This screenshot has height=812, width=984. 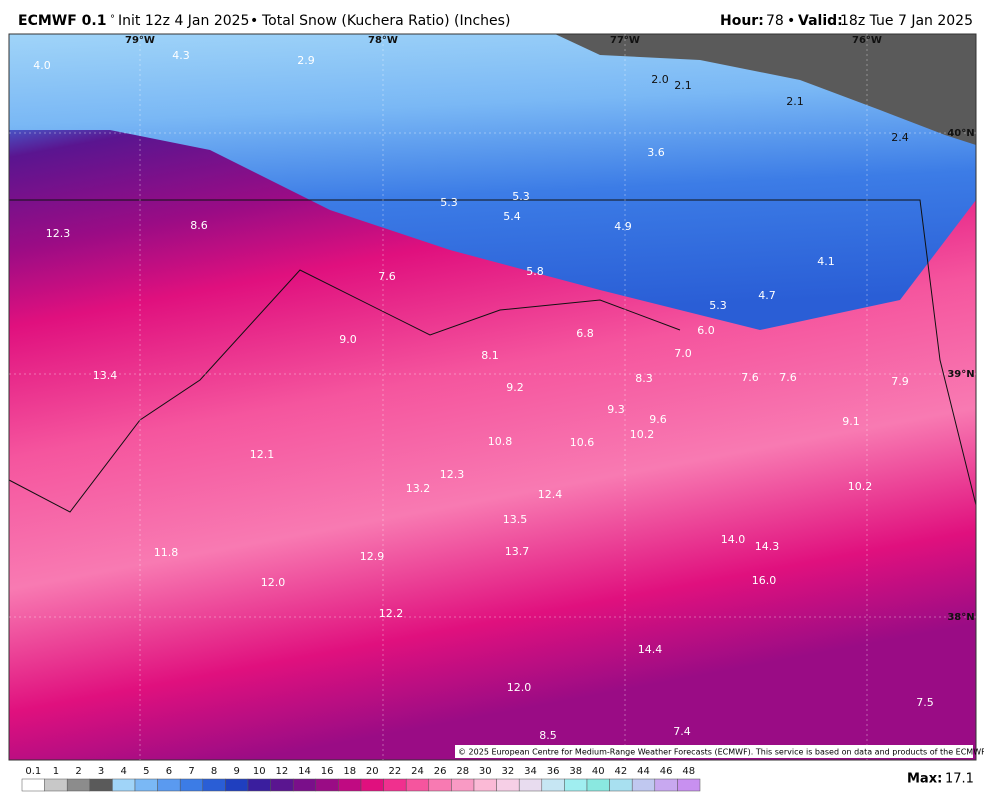 What do you see at coordinates (826, 261) in the screenshot?
I see `point-value: 4.1` at bounding box center [826, 261].